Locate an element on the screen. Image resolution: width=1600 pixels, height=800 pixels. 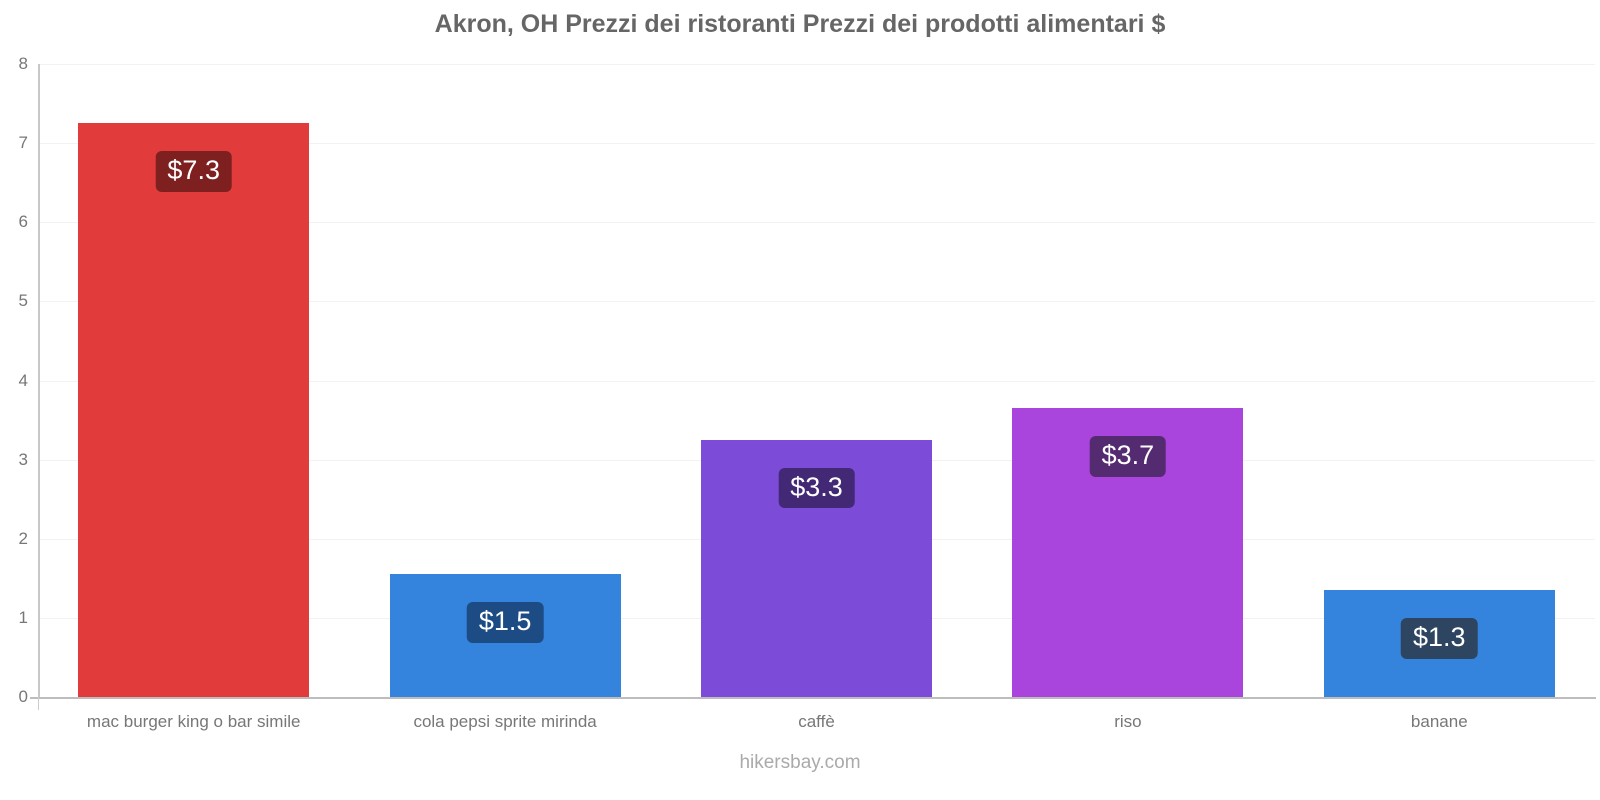
y-axis-tick-label: 2 is located at coordinates (23, 538).